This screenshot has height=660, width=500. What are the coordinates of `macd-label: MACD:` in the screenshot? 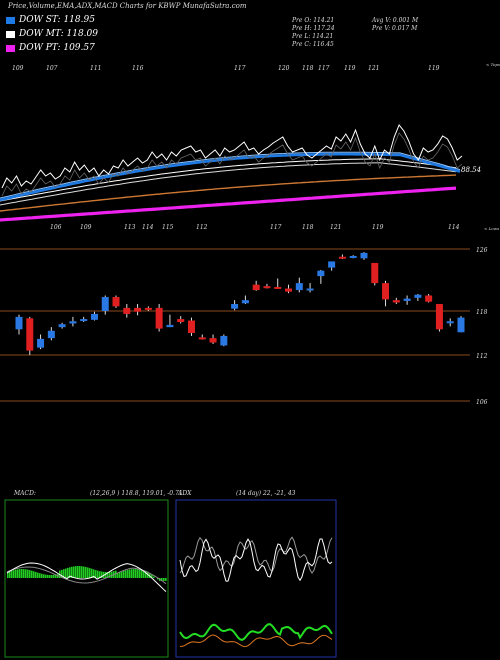 It's located at (25, 493).